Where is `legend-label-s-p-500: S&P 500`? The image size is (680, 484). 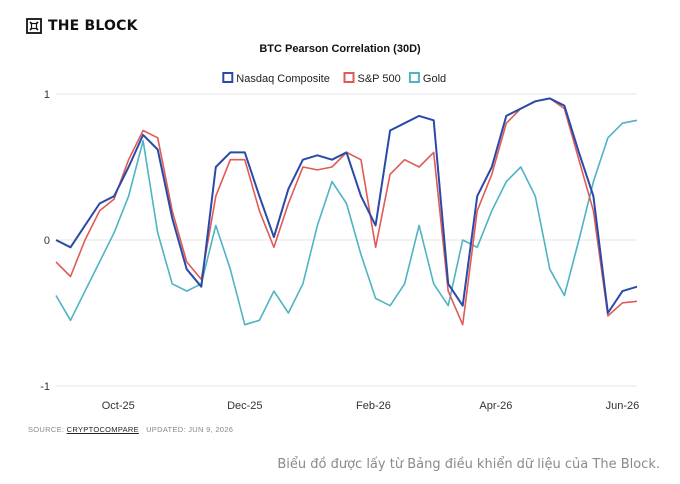
legend-label-s-p-500: S&P 500 is located at coordinates (379, 79).